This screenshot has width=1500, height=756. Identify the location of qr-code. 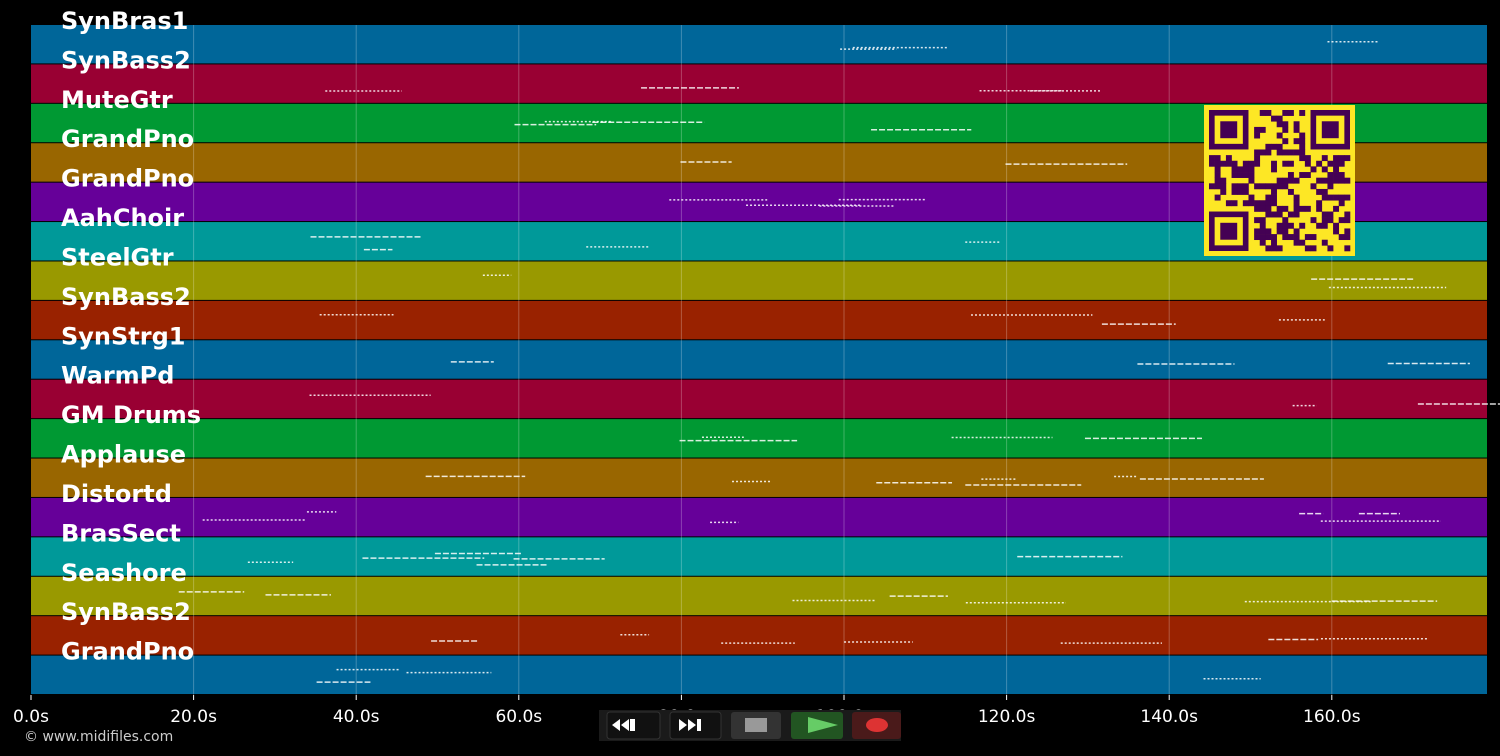
(1279, 180).